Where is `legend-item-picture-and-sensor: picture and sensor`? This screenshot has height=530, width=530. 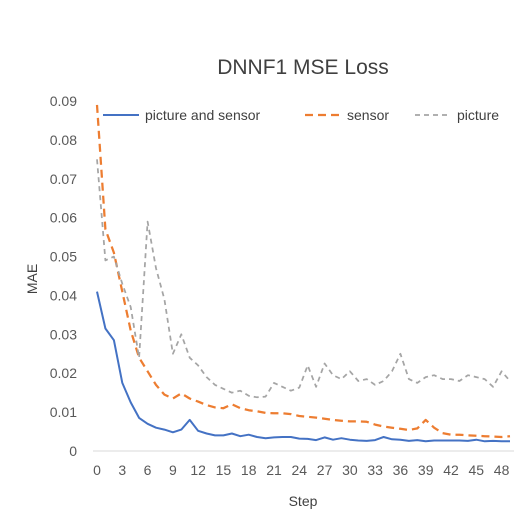
legend-item-picture-and-sensor: picture and sensor is located at coordinates (182, 115).